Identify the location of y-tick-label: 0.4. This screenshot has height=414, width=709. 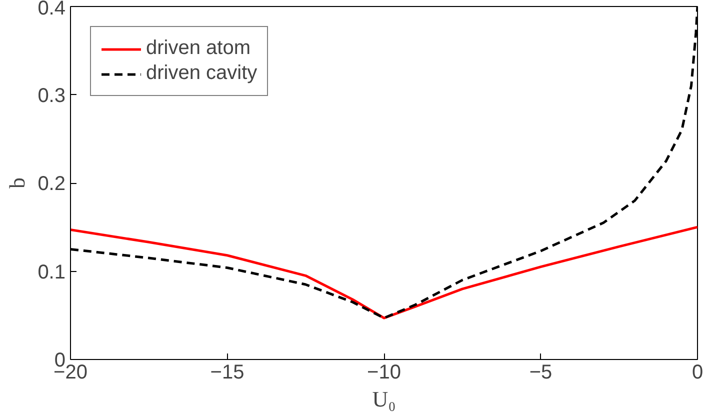
(52, 10).